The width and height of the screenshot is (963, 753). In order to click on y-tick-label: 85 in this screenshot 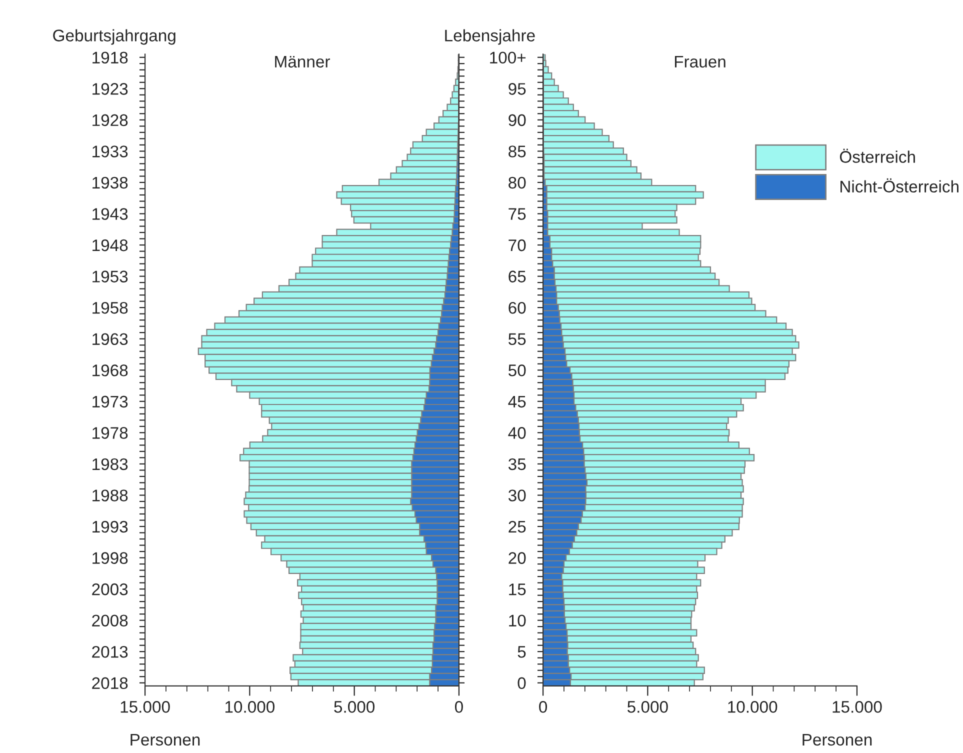, I will do `click(517, 152)`.